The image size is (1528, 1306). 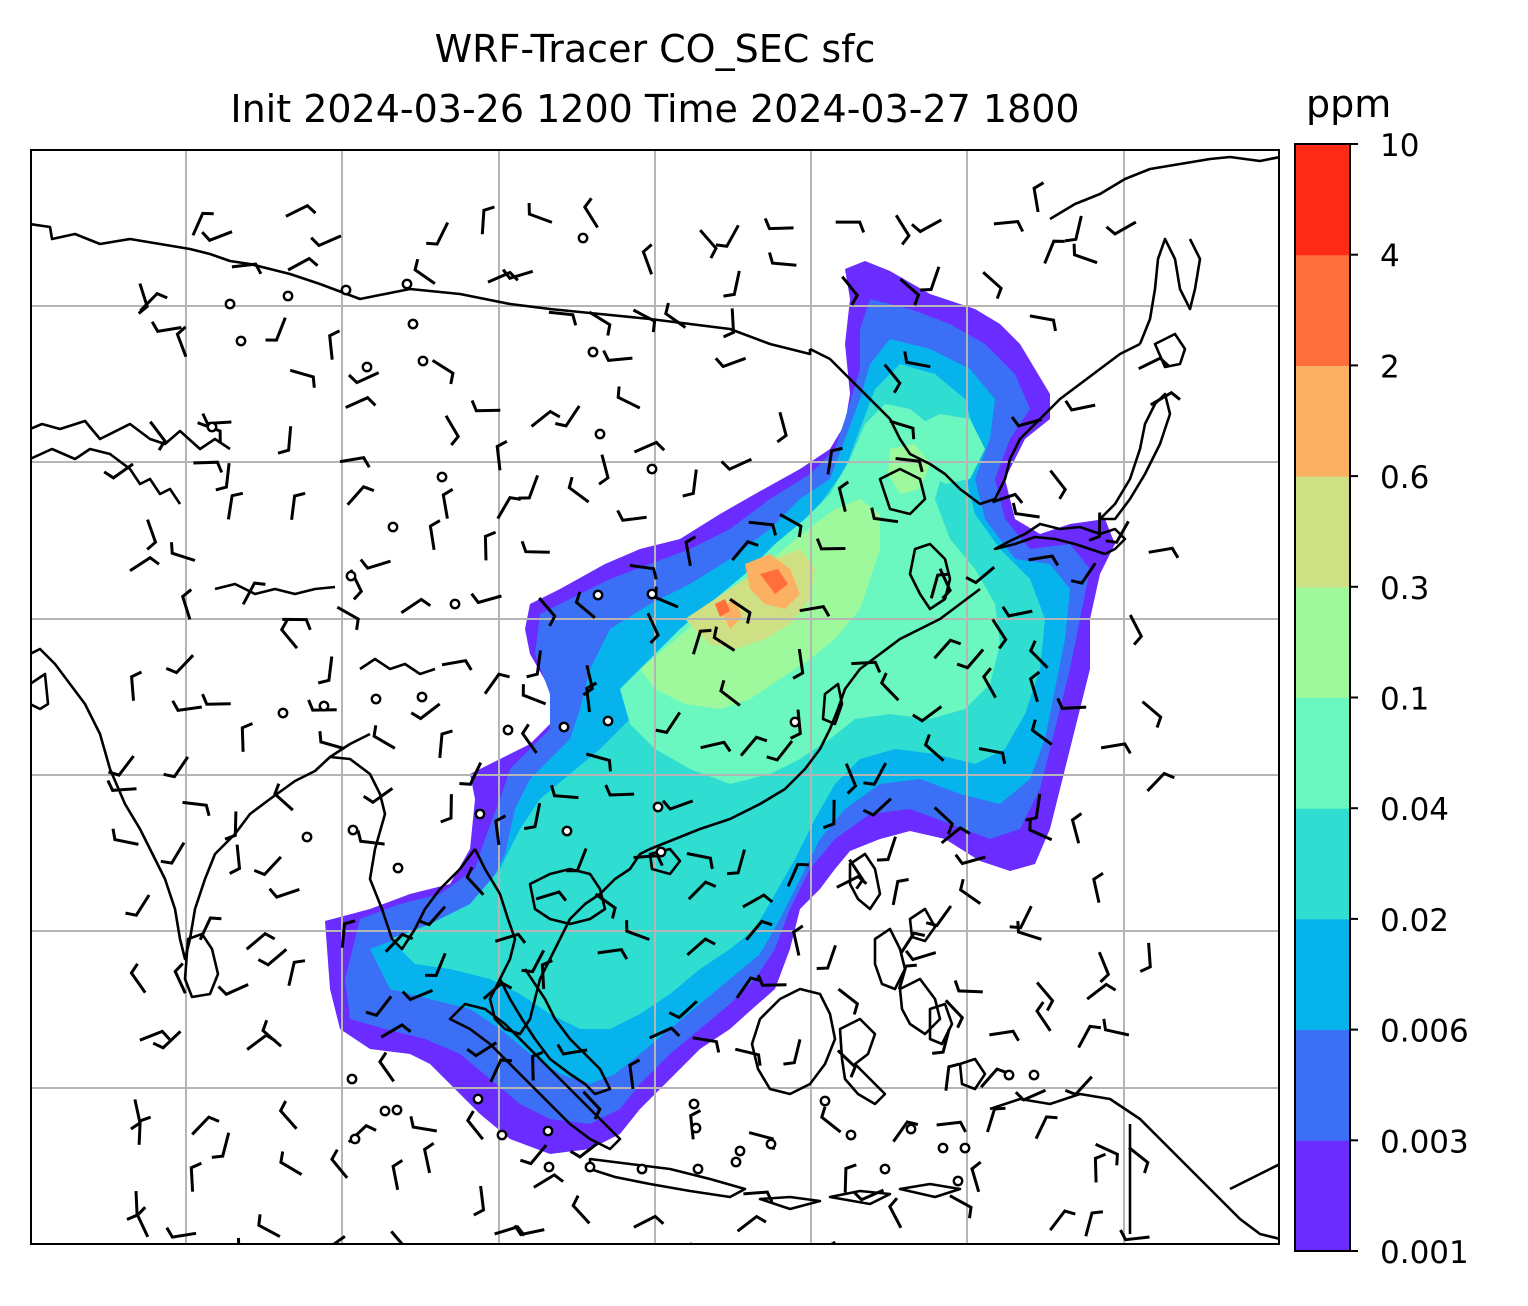 I want to click on colorbar-tick-label: 0.1, so click(x=1404, y=700).